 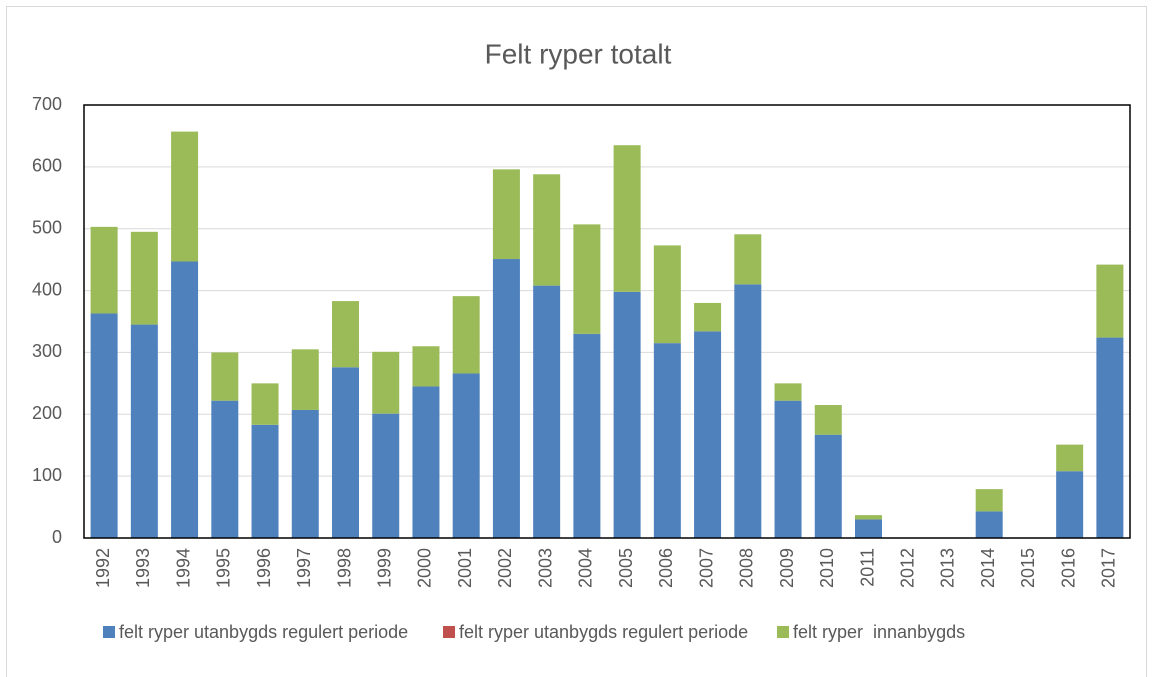 I want to click on x-tick-label: 2007, so click(x=706, y=568).